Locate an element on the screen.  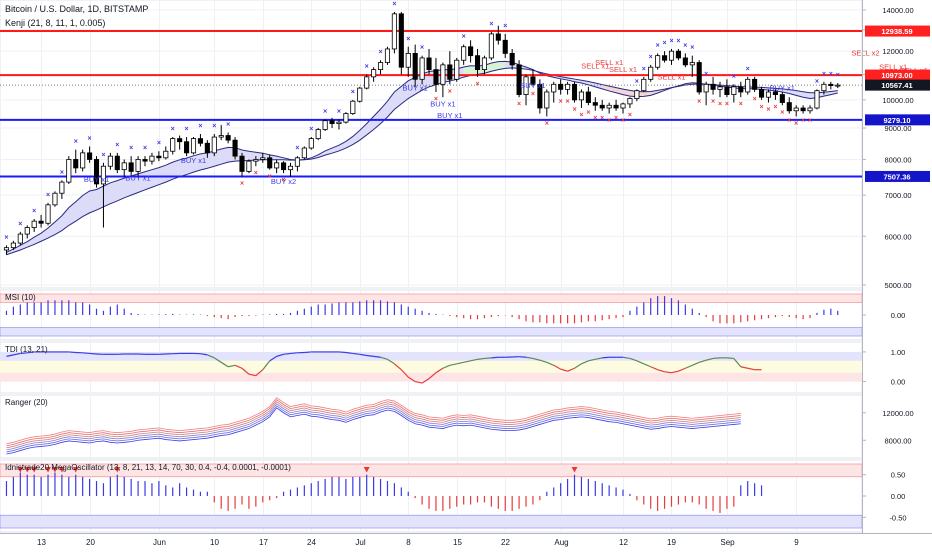
x-tick-label: 8 is located at coordinates (408, 542).